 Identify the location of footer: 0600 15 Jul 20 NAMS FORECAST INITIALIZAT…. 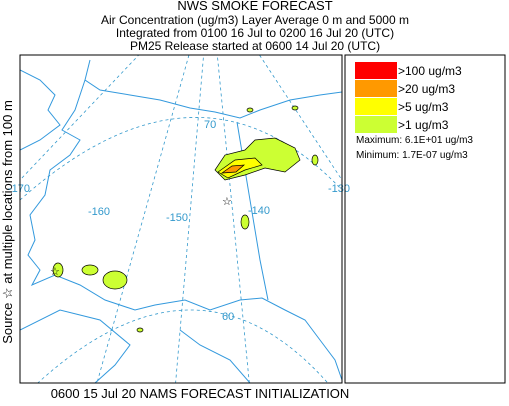
(200, 393).